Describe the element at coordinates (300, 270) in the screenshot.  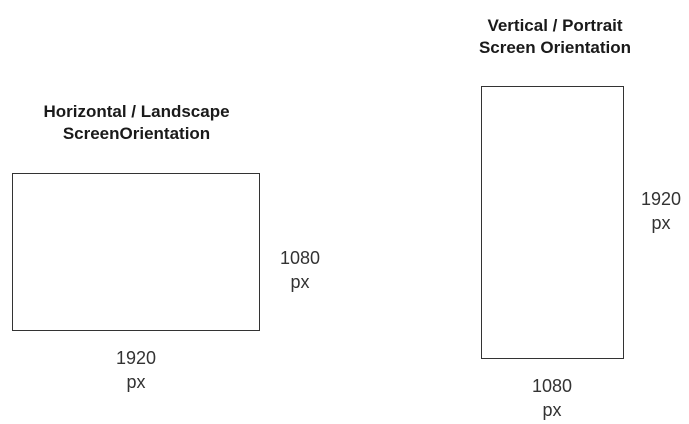
I see `landscape-height-label: 1080 px` at that location.